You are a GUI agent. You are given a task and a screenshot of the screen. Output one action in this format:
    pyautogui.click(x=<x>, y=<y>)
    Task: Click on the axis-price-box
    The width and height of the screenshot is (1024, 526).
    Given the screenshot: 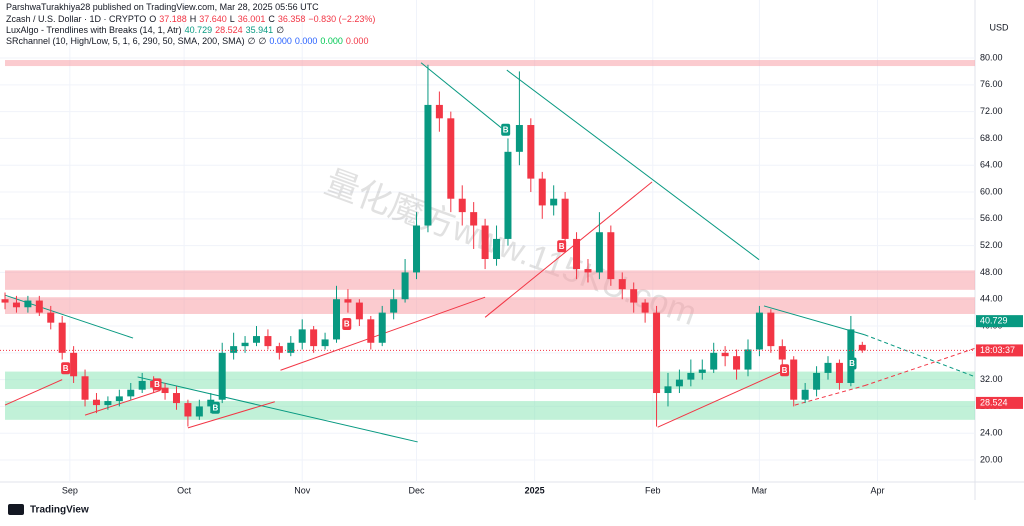 What is the action you would take?
    pyautogui.click(x=999, y=402)
    